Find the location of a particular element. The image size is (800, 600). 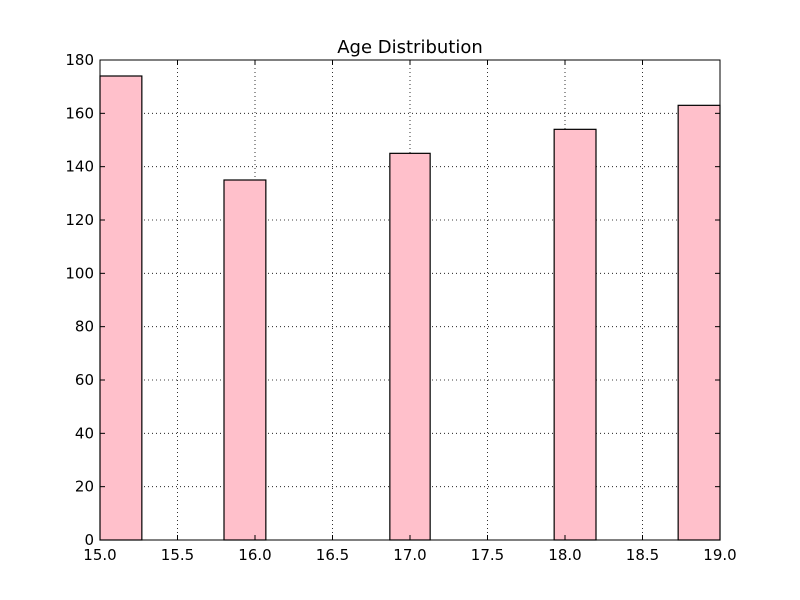

y-tick-label: 60 is located at coordinates (84, 380).